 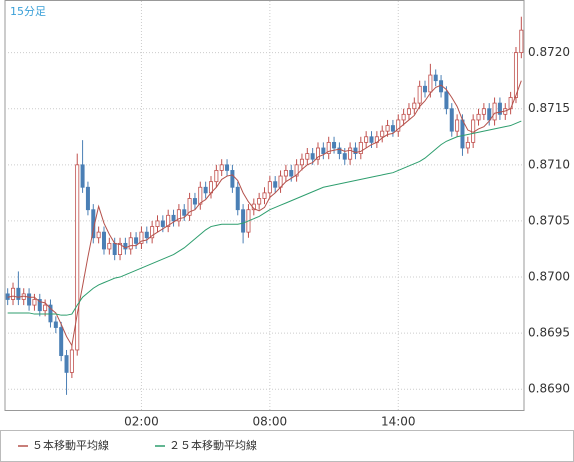 I want to click on y-tick-label: 0.8695, so click(x=549, y=333).